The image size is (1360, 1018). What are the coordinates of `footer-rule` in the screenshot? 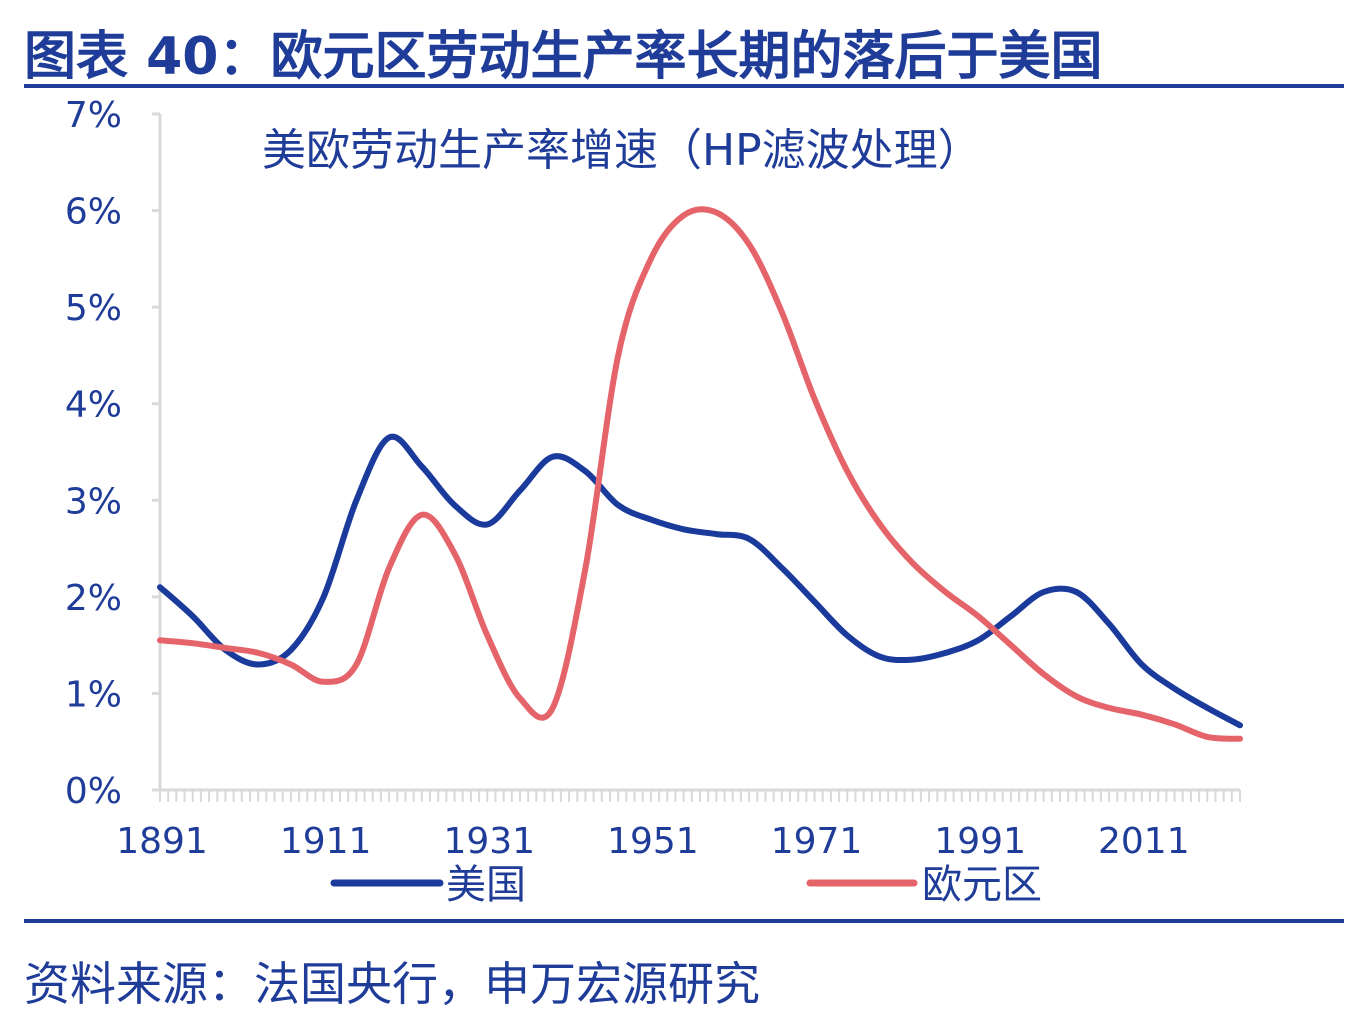 It's located at (684, 921).